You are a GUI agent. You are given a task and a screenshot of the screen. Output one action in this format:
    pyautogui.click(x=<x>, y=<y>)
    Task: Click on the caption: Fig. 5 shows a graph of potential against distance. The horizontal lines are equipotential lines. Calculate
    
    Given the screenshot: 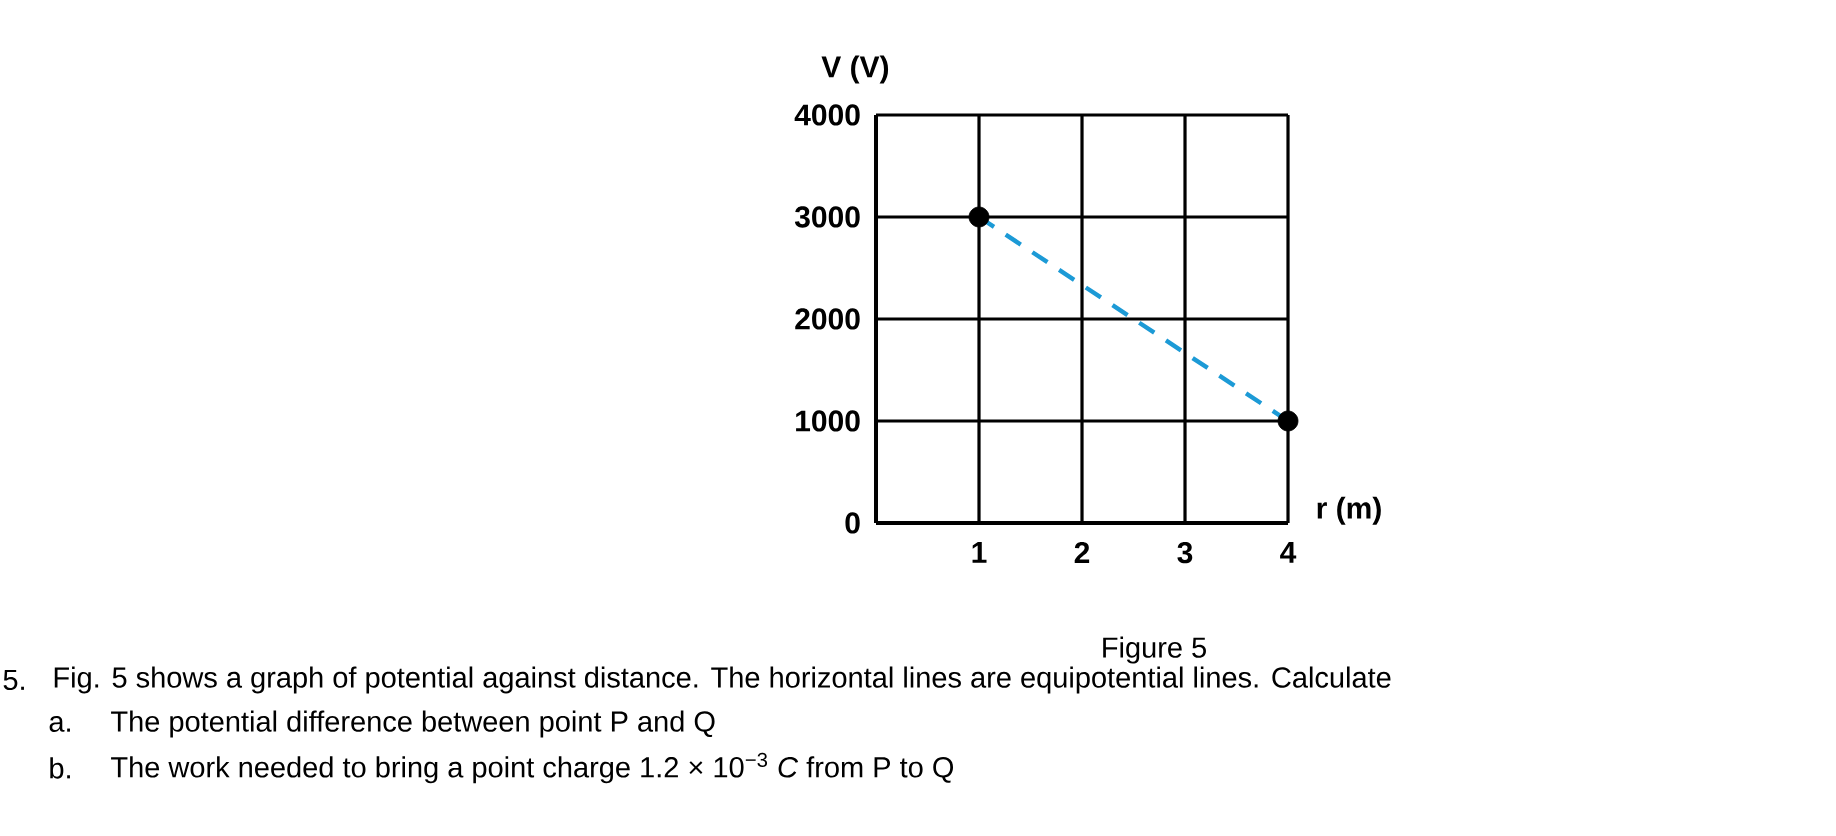 What is the action you would take?
    pyautogui.click(x=722, y=680)
    